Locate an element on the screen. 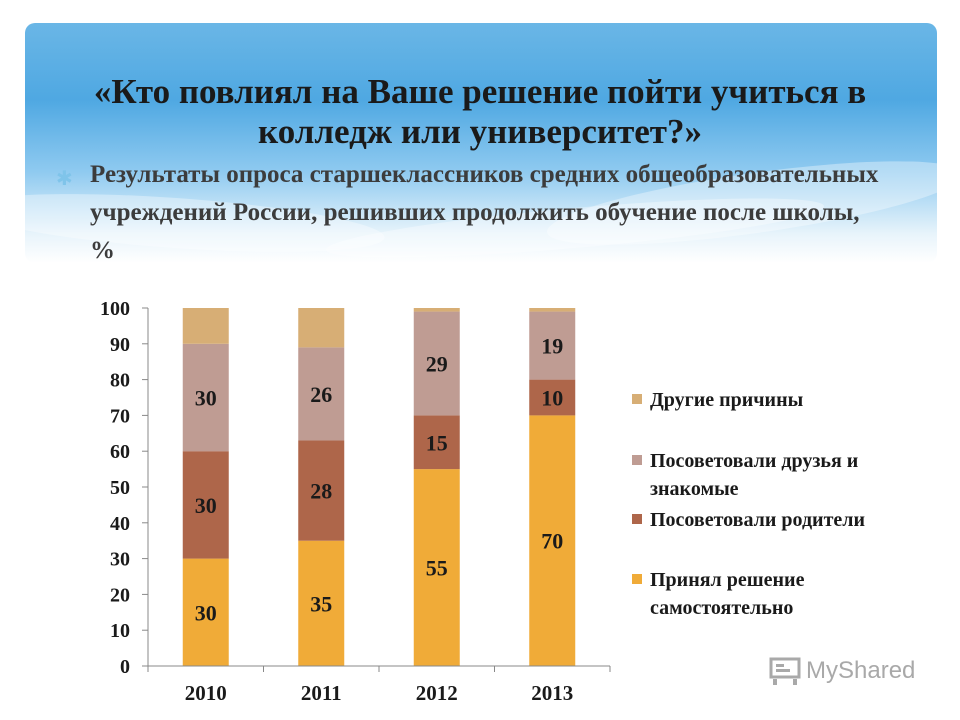 This screenshot has width=960, height=720. bar-value-label: 26 is located at coordinates (321, 394).